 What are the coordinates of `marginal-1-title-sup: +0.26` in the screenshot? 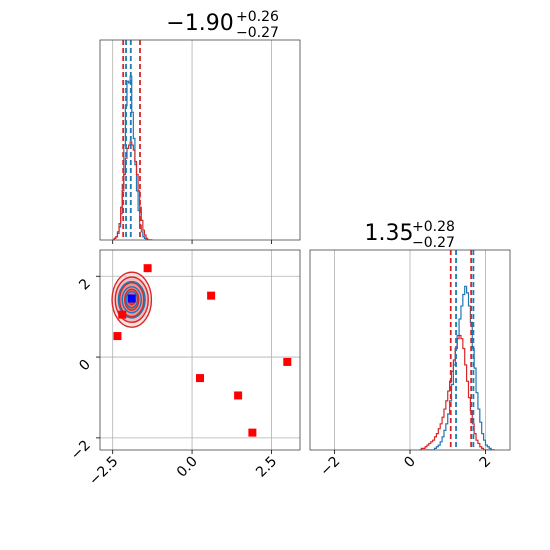 It's located at (257, 17).